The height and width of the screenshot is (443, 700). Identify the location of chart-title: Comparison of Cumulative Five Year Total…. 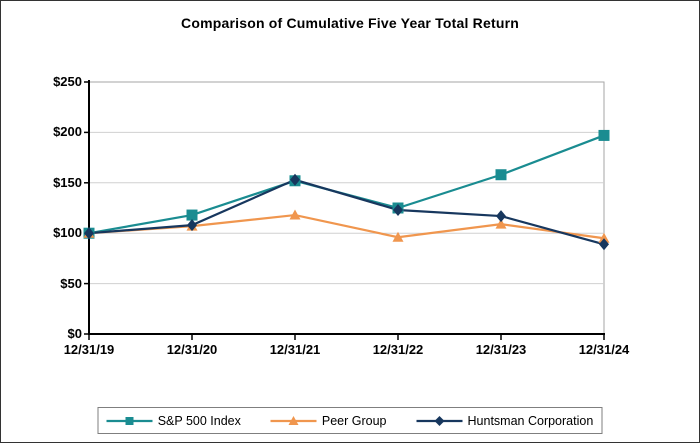
(350, 23).